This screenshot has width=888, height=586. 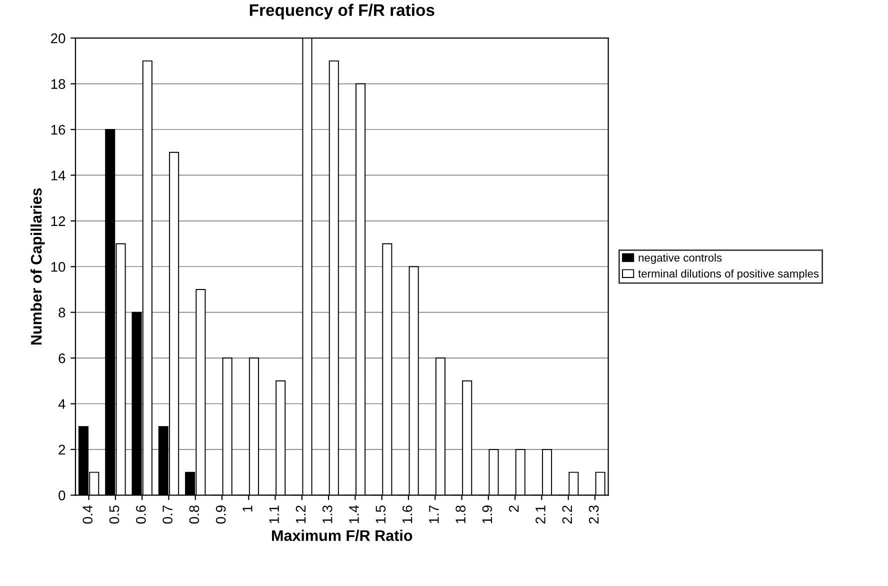 I want to click on x-tick-label: 0.5, so click(x=114, y=514).